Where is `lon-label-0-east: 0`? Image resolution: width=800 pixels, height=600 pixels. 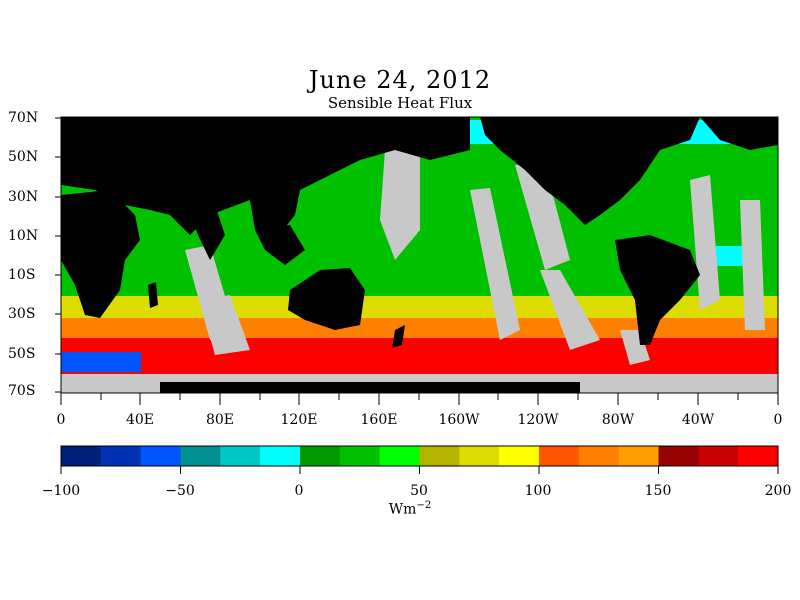
lon-label-0-east: 0 is located at coordinates (778, 420).